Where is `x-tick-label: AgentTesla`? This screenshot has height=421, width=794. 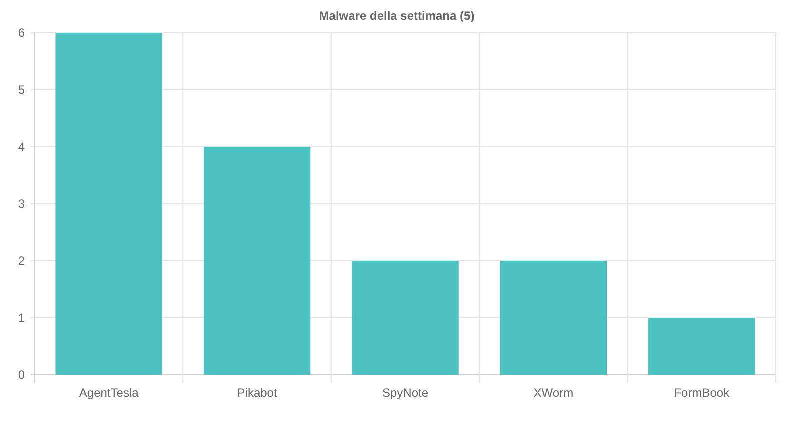 x-tick-label: AgentTesla is located at coordinates (109, 393).